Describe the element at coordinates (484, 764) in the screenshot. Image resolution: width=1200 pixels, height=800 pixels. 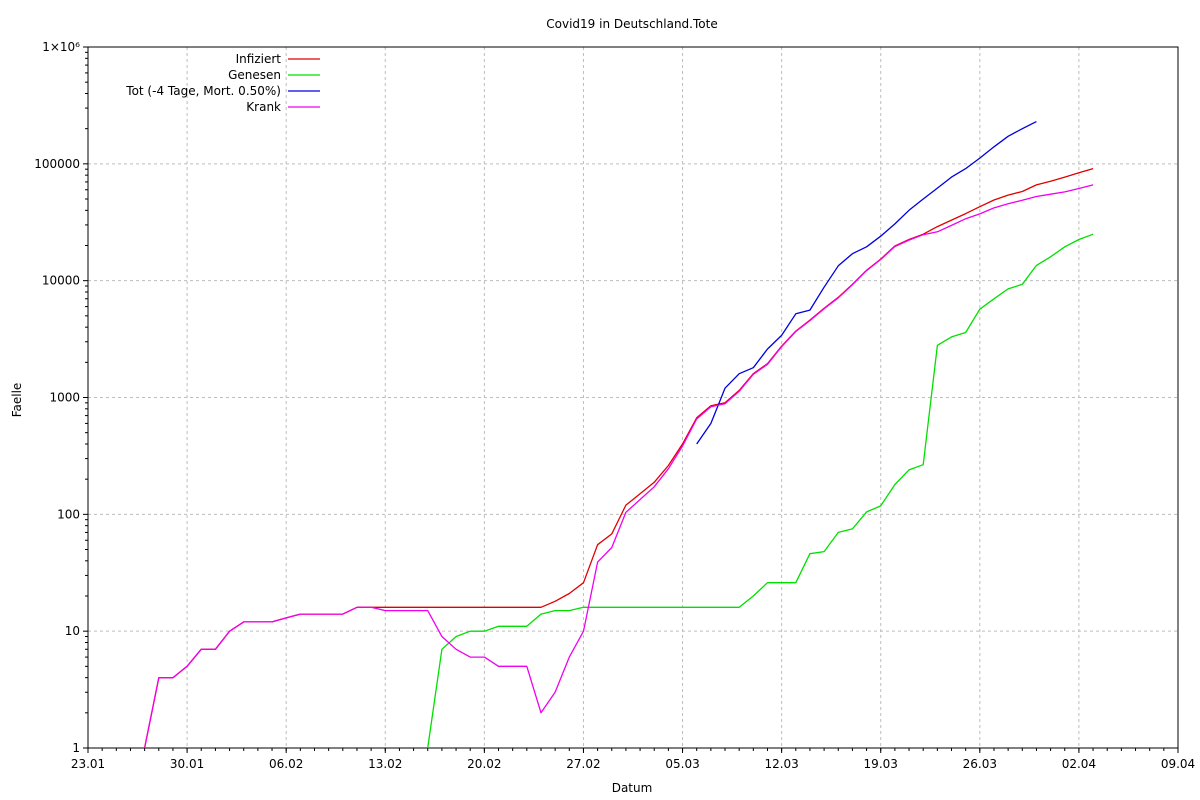
I see `x-tick-label: 20.02` at that location.